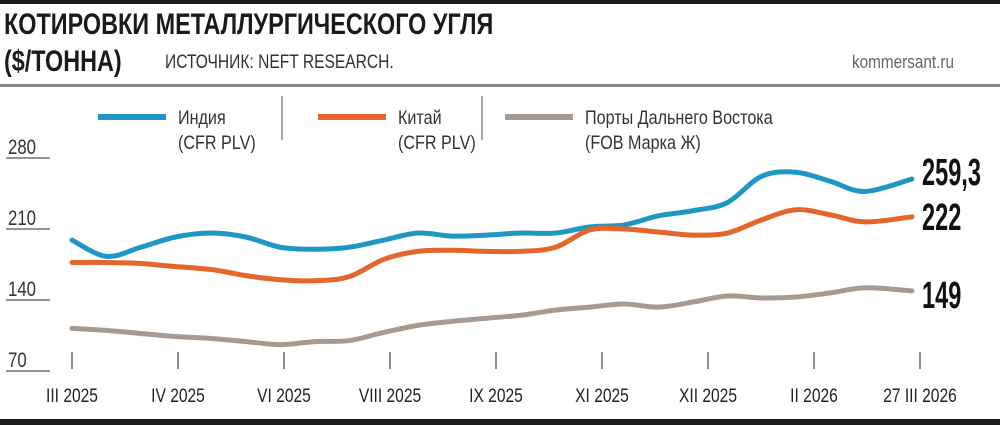 The height and width of the screenshot is (425, 1000). Describe the element at coordinates (72, 396) in the screenshot. I see `x-tick-label: III 2025` at that location.